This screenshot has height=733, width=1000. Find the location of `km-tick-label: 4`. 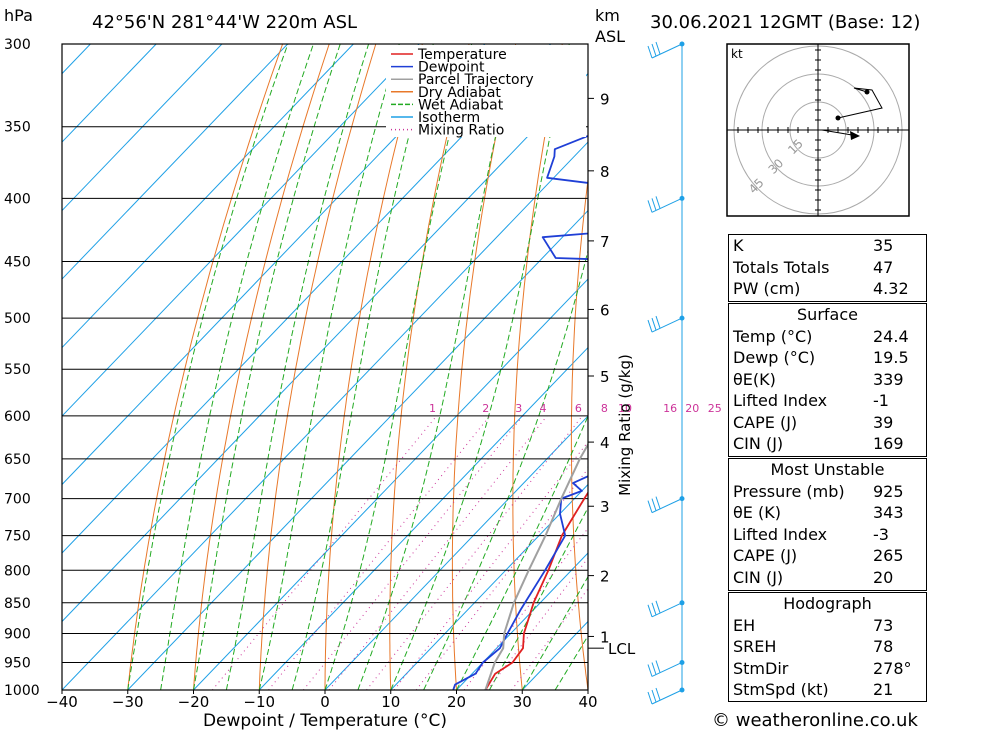

km-tick-label: 4 is located at coordinates (605, 443).